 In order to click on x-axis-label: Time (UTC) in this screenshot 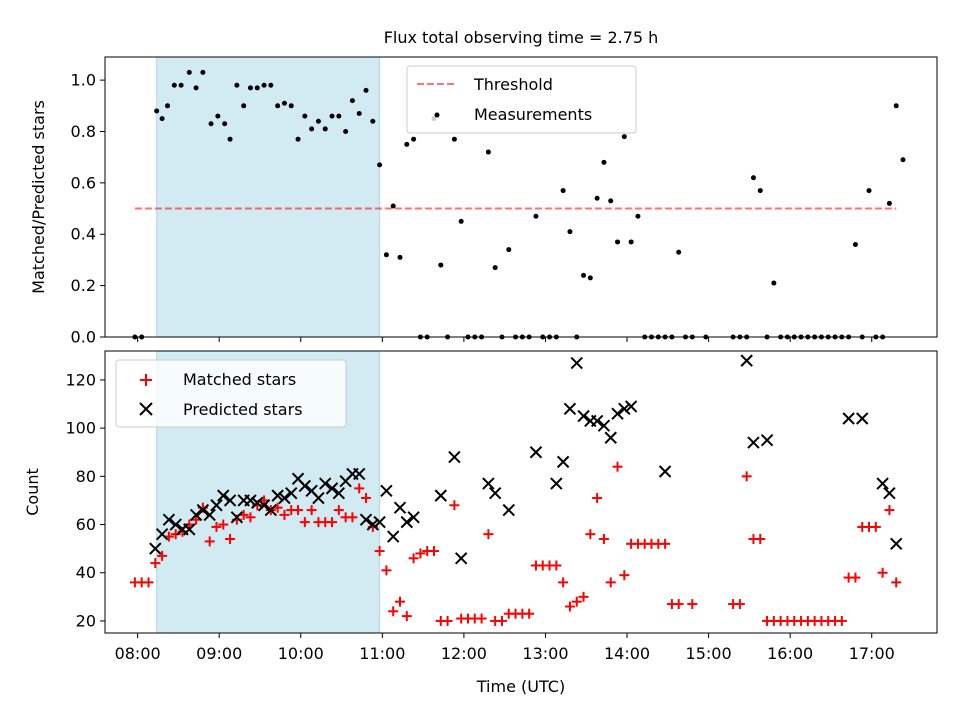, I will do `click(520, 686)`.